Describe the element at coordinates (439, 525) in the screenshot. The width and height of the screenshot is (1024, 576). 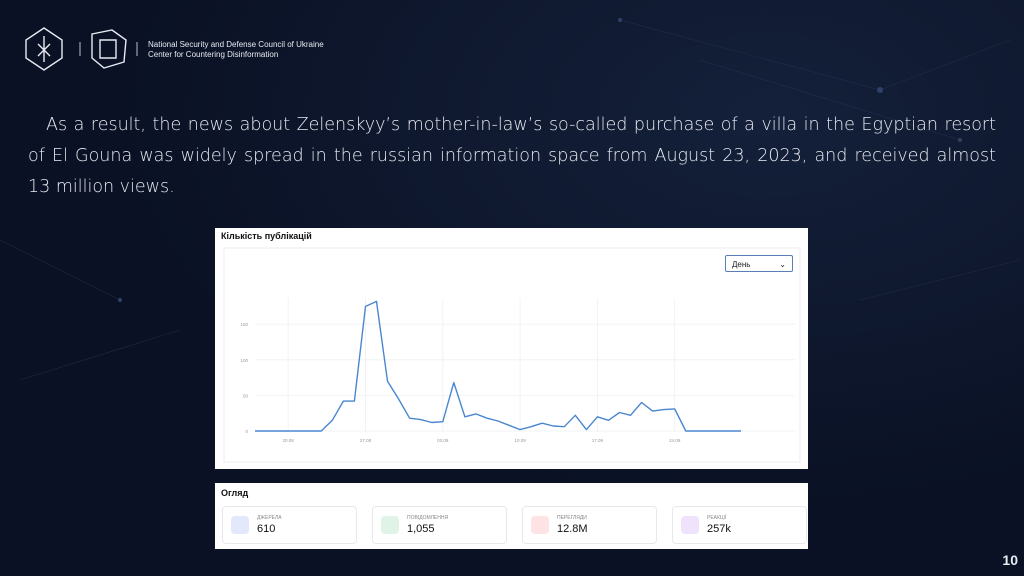
I see `stat-card: ПОВІДОМЛЕННЯ 1,055` at that location.